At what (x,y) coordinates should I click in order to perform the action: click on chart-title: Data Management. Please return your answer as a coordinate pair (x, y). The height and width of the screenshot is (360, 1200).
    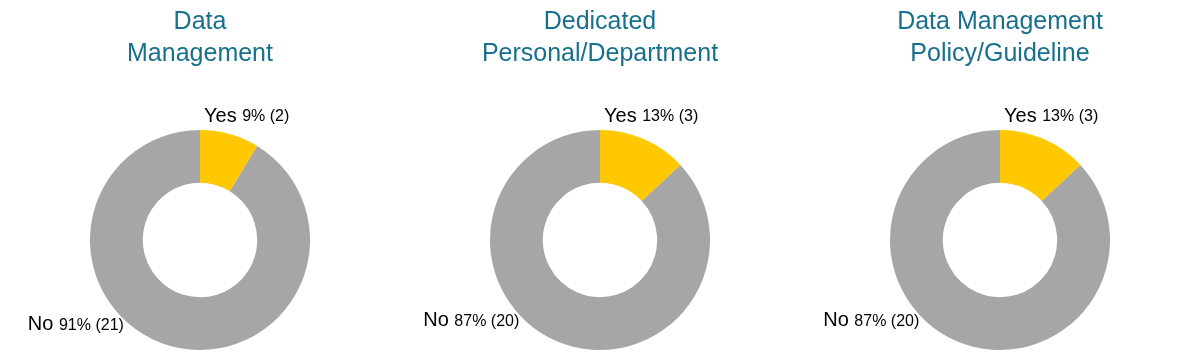
    Looking at the image, I should click on (200, 36).